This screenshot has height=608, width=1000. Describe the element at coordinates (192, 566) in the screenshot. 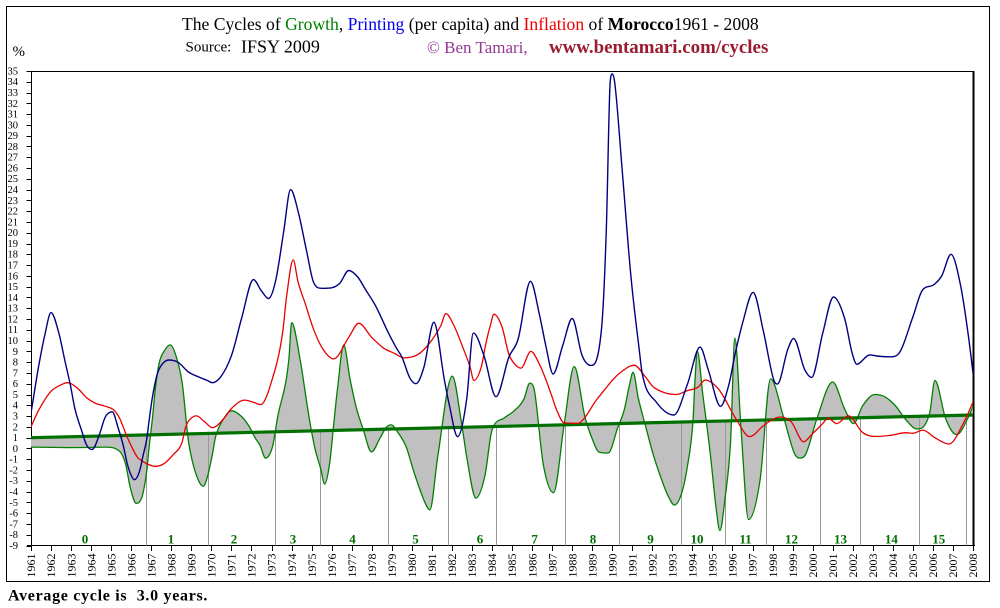

I see `svg-text: 1969` at that location.